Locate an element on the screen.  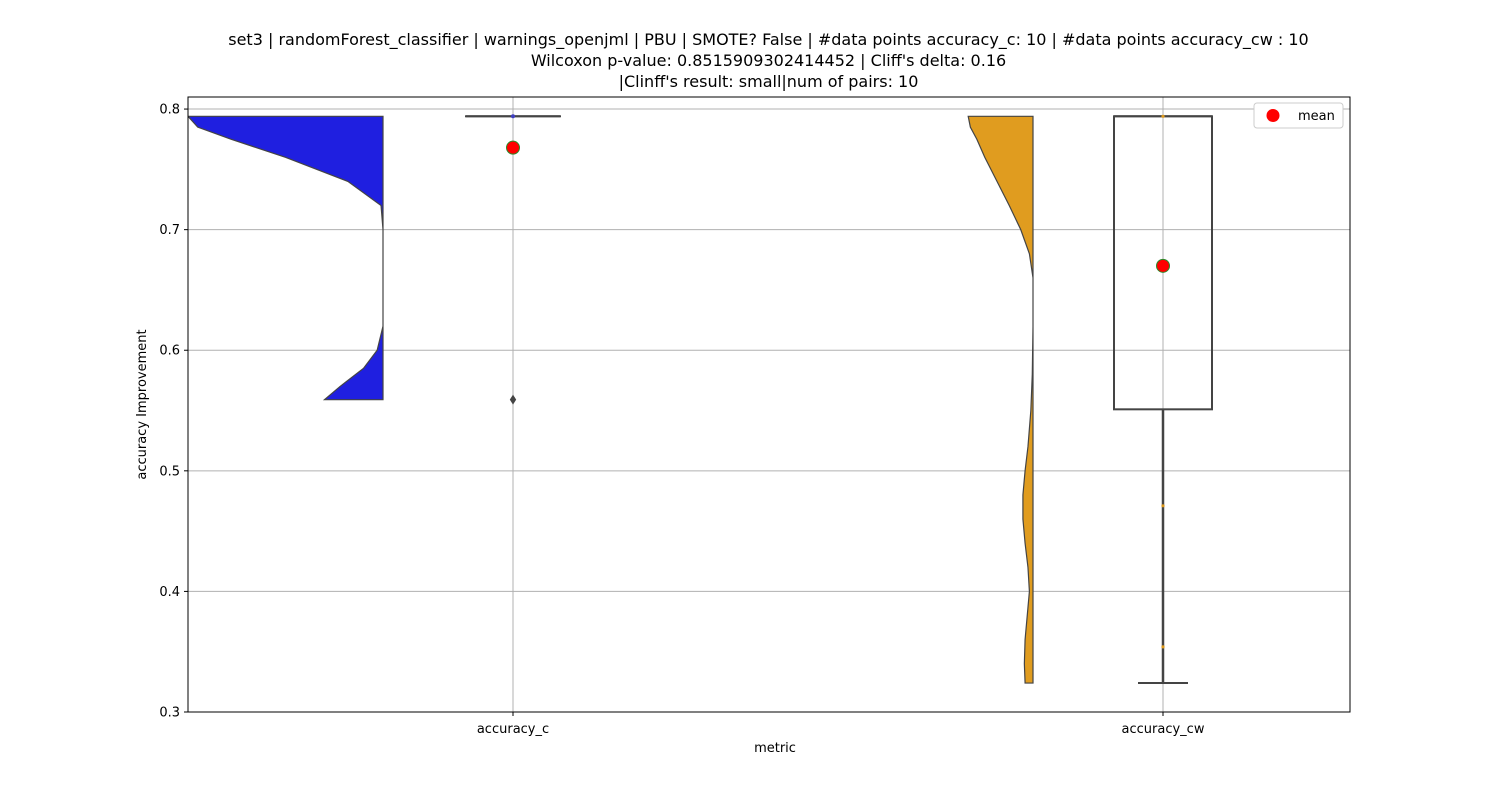
legend-mean-marker is located at coordinates (1273, 115).